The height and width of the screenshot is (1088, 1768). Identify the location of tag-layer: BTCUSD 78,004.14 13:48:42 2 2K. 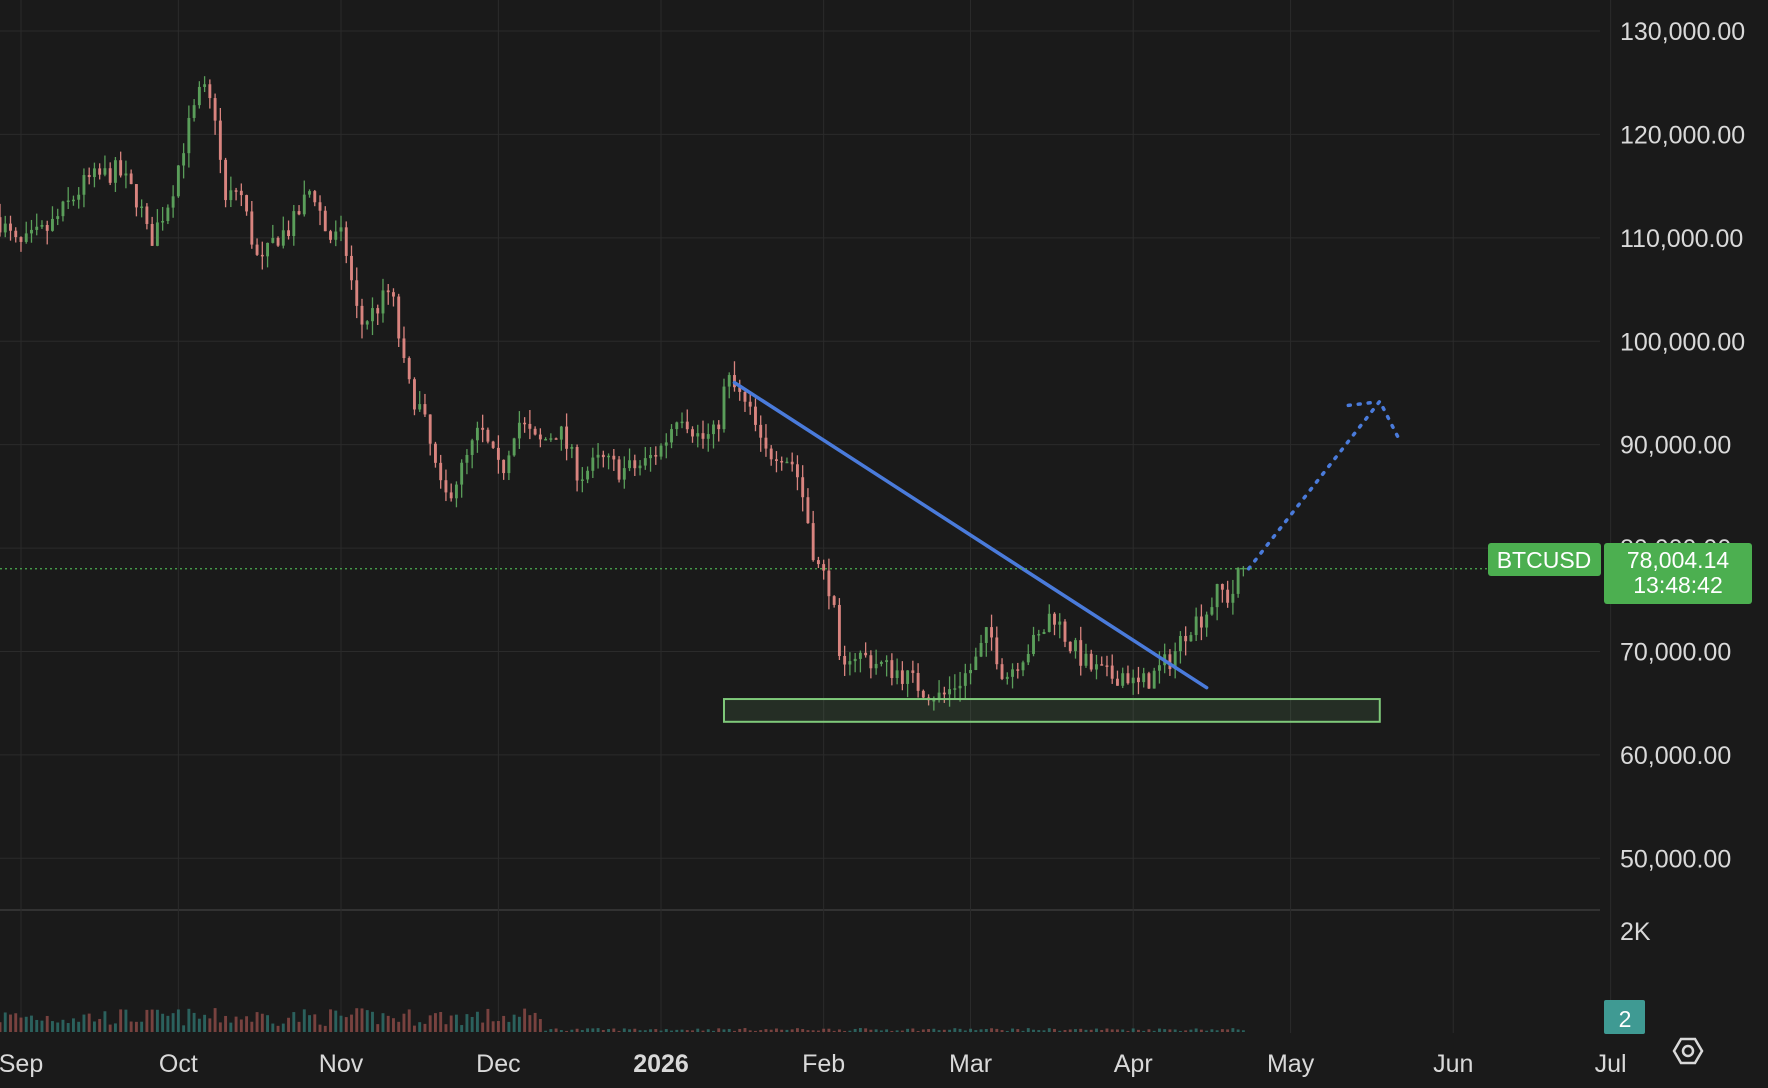
(1620, 804).